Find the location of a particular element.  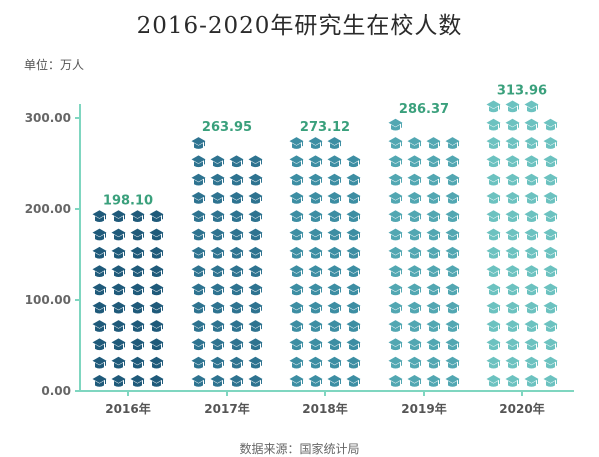

x-tick-label: 2017年 is located at coordinates (226, 408).